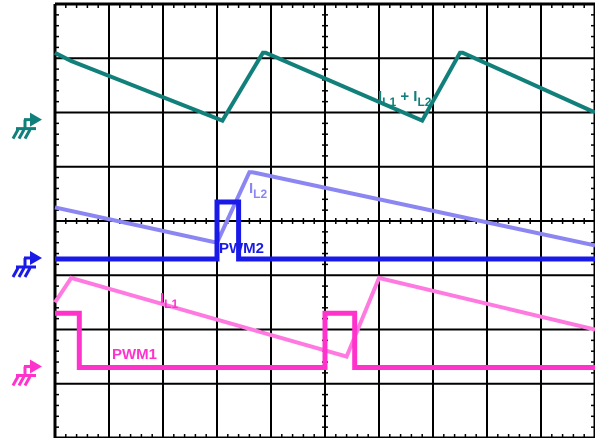  I want to click on trace-pwm1, so click(325, 340).